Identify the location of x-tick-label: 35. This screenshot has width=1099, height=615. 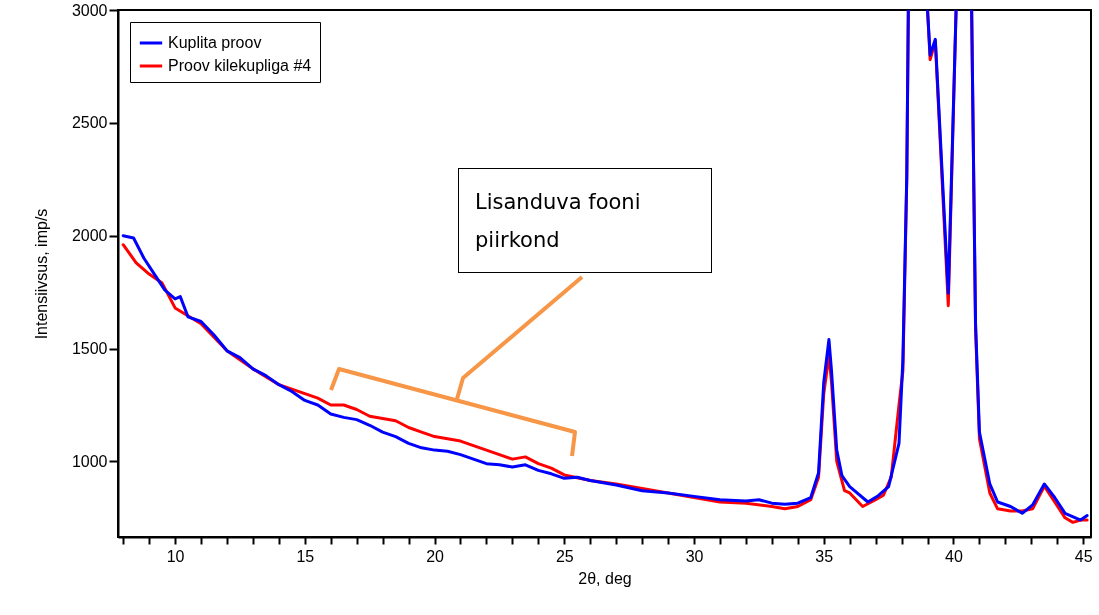
(824, 556).